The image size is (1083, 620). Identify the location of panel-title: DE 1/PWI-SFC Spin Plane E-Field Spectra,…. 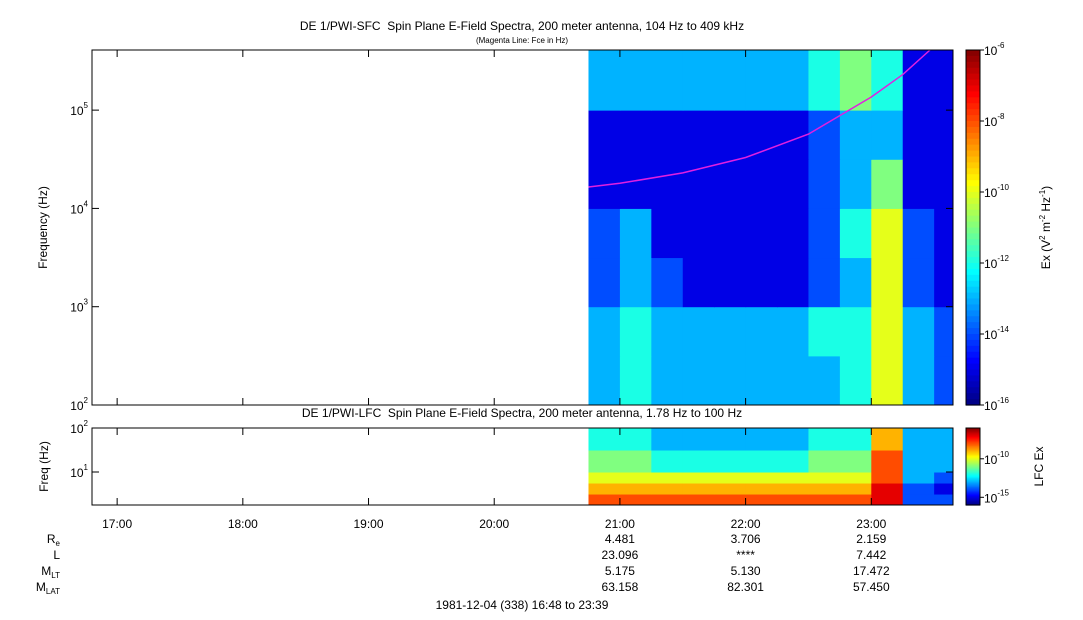
(522, 26).